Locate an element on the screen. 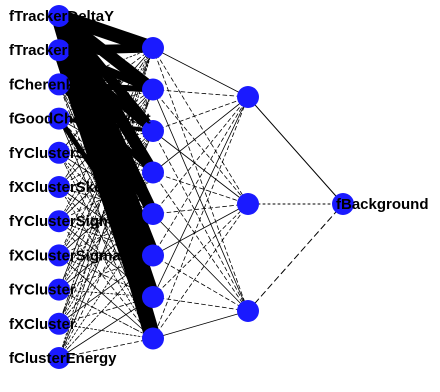 The image size is (440, 392). input-label: fTrackerDeltaY is located at coordinates (61, 16).